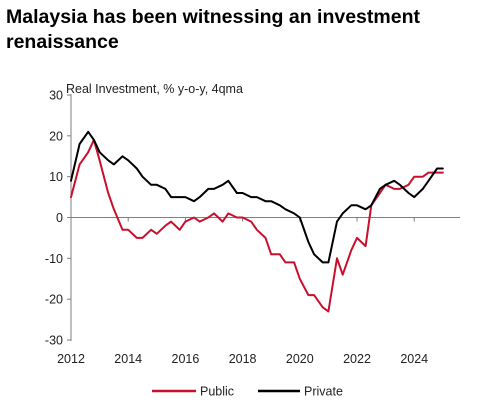  I want to click on x-tick-label: 2024, so click(414, 359).